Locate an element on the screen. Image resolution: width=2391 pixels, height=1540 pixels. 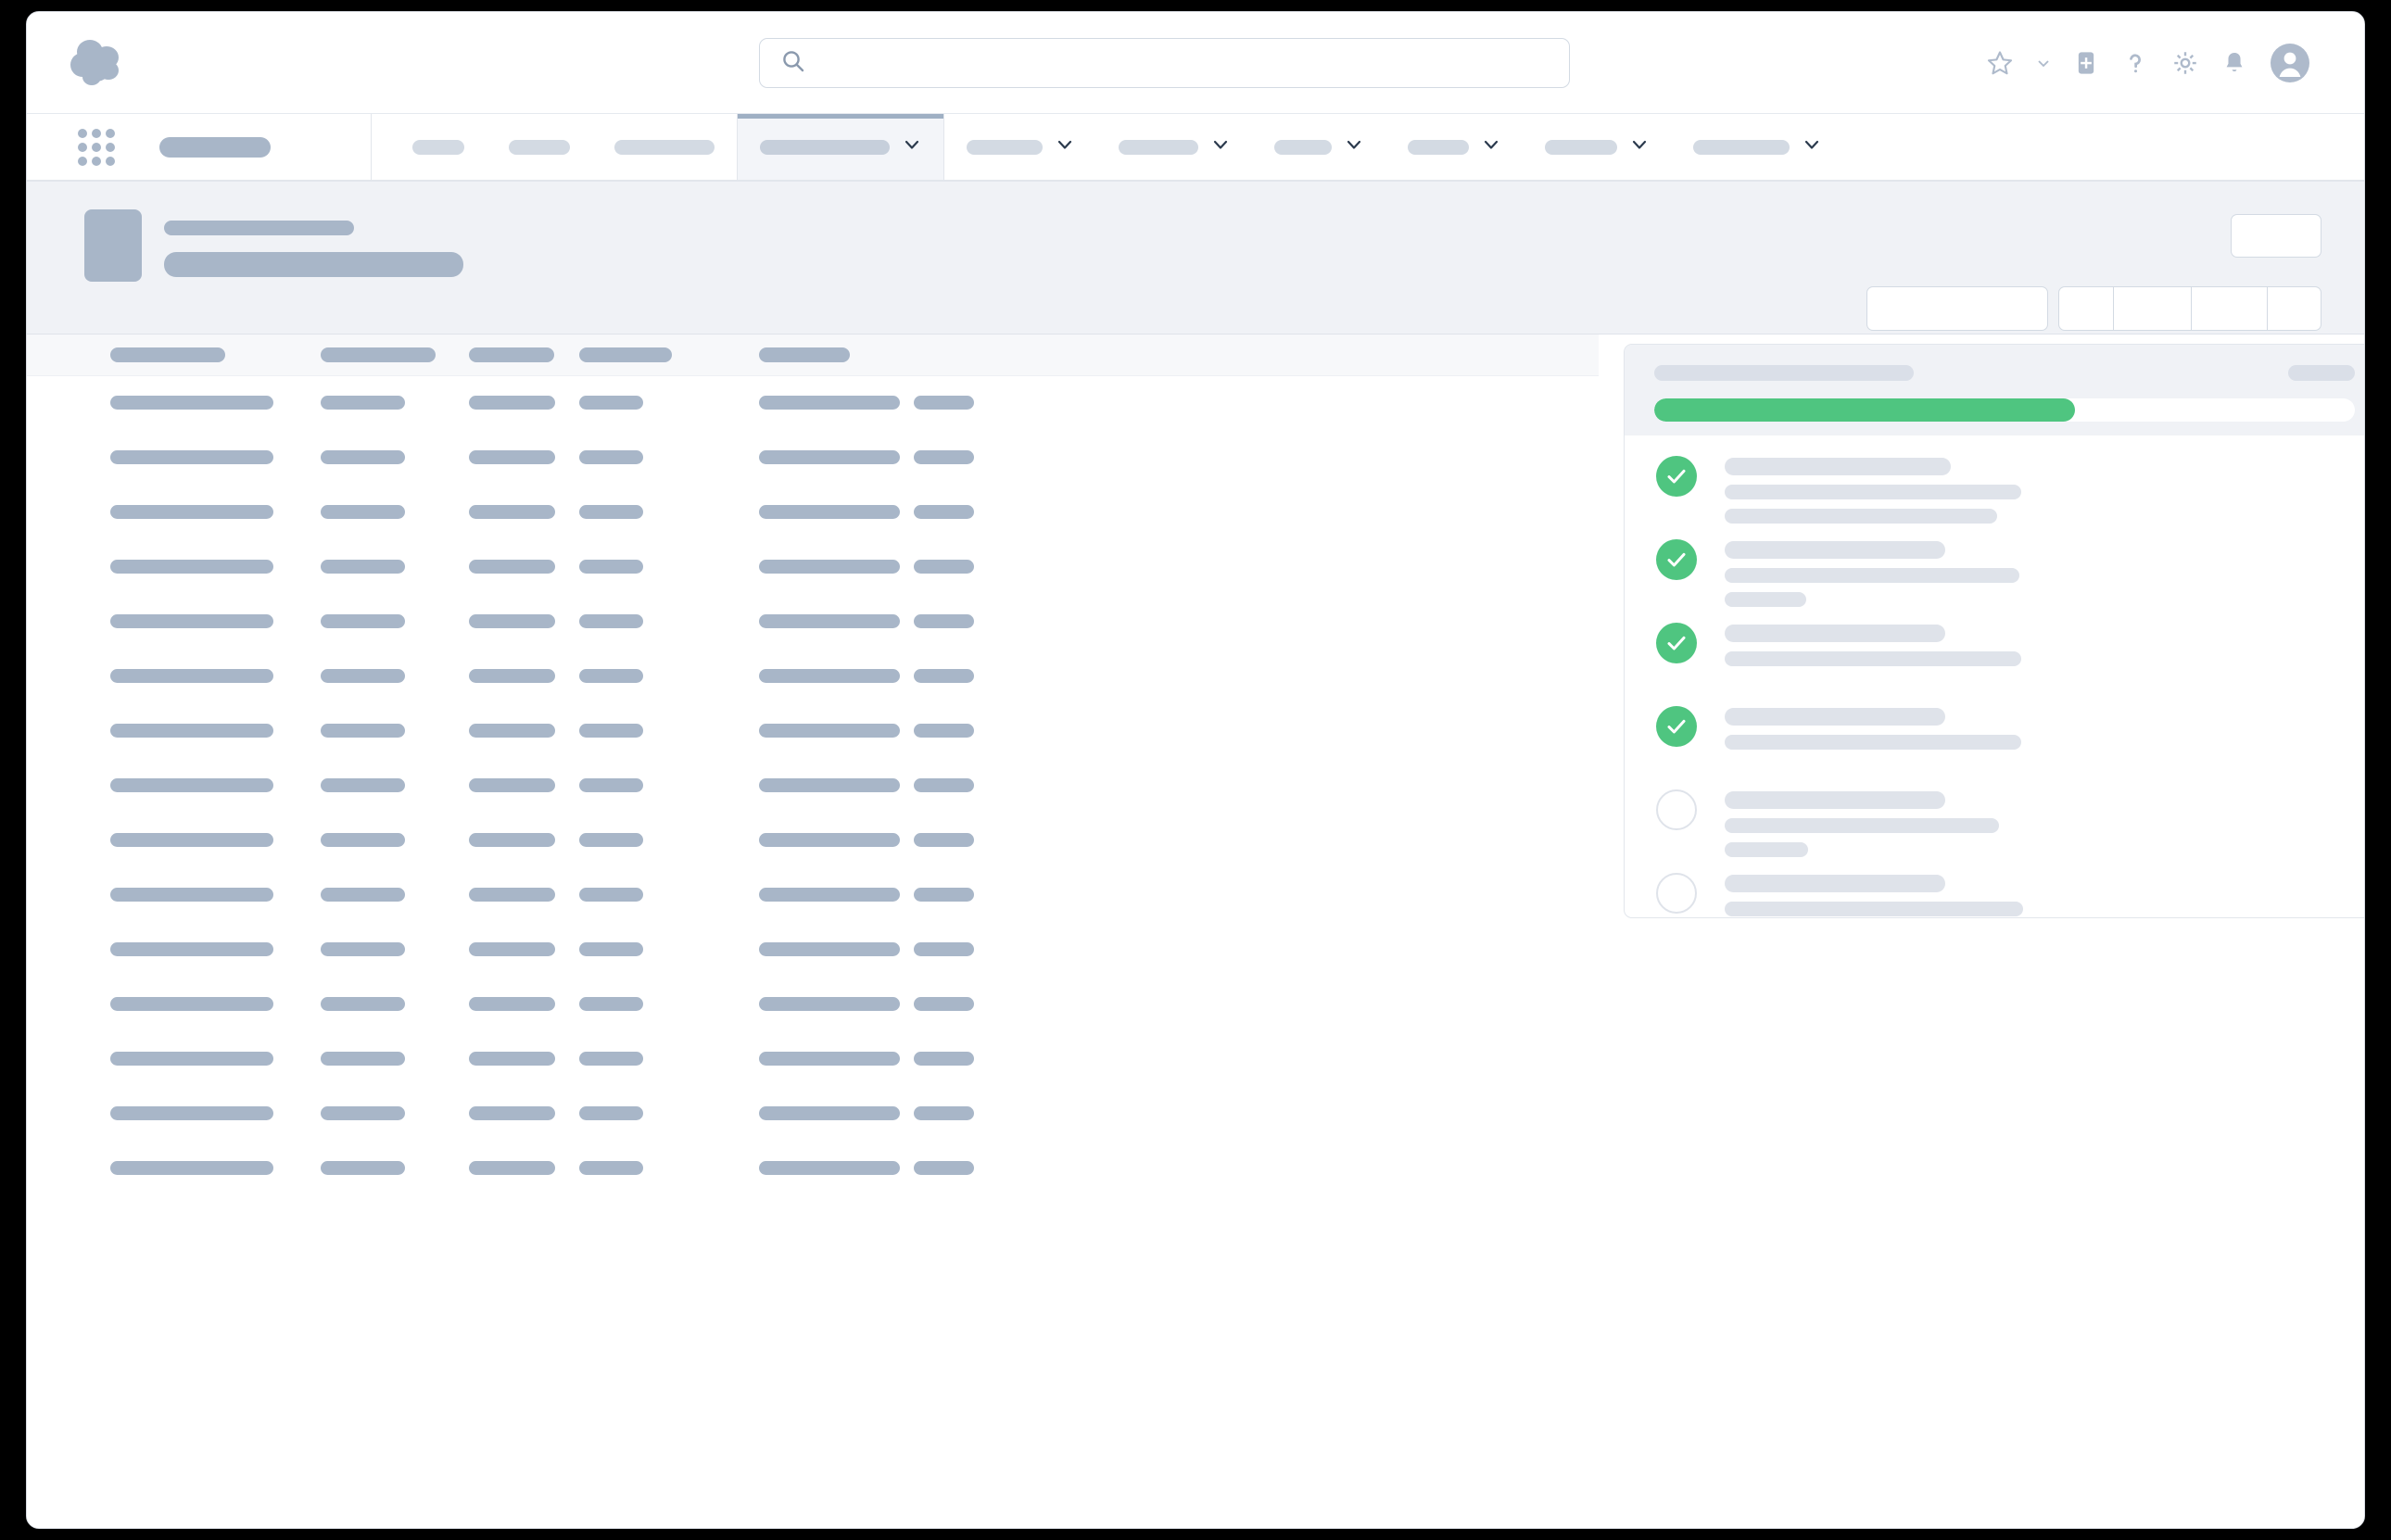
progress-bar-fill is located at coordinates (1865, 410).